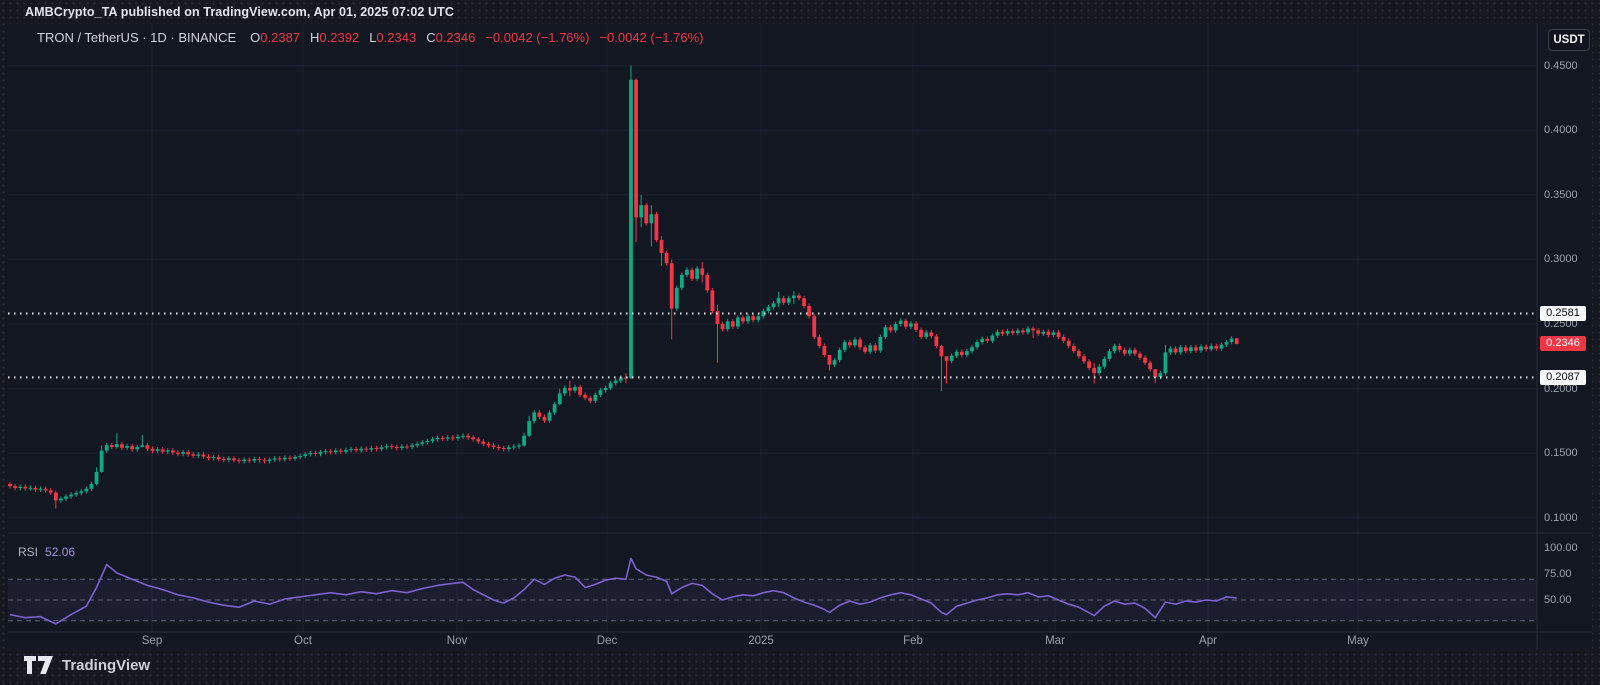 Image resolution: width=1600 pixels, height=685 pixels. Describe the element at coordinates (137, 37) in the screenshot. I see `symbol-title: TRON / TetherUS · 1D · BINANCE` at that location.